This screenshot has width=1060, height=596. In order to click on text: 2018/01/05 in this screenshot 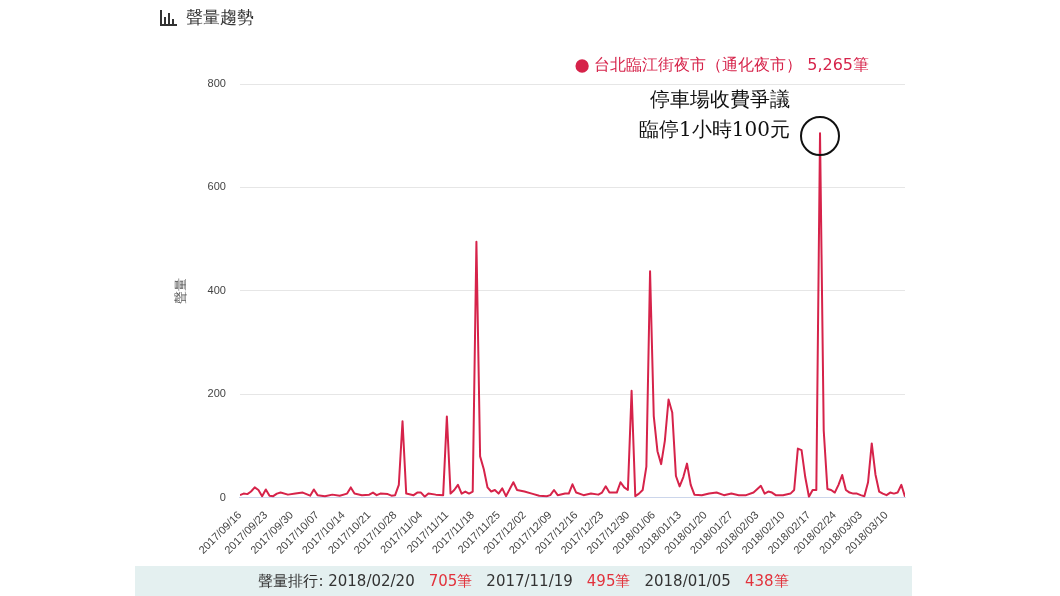, I will do `click(687, 581)`.